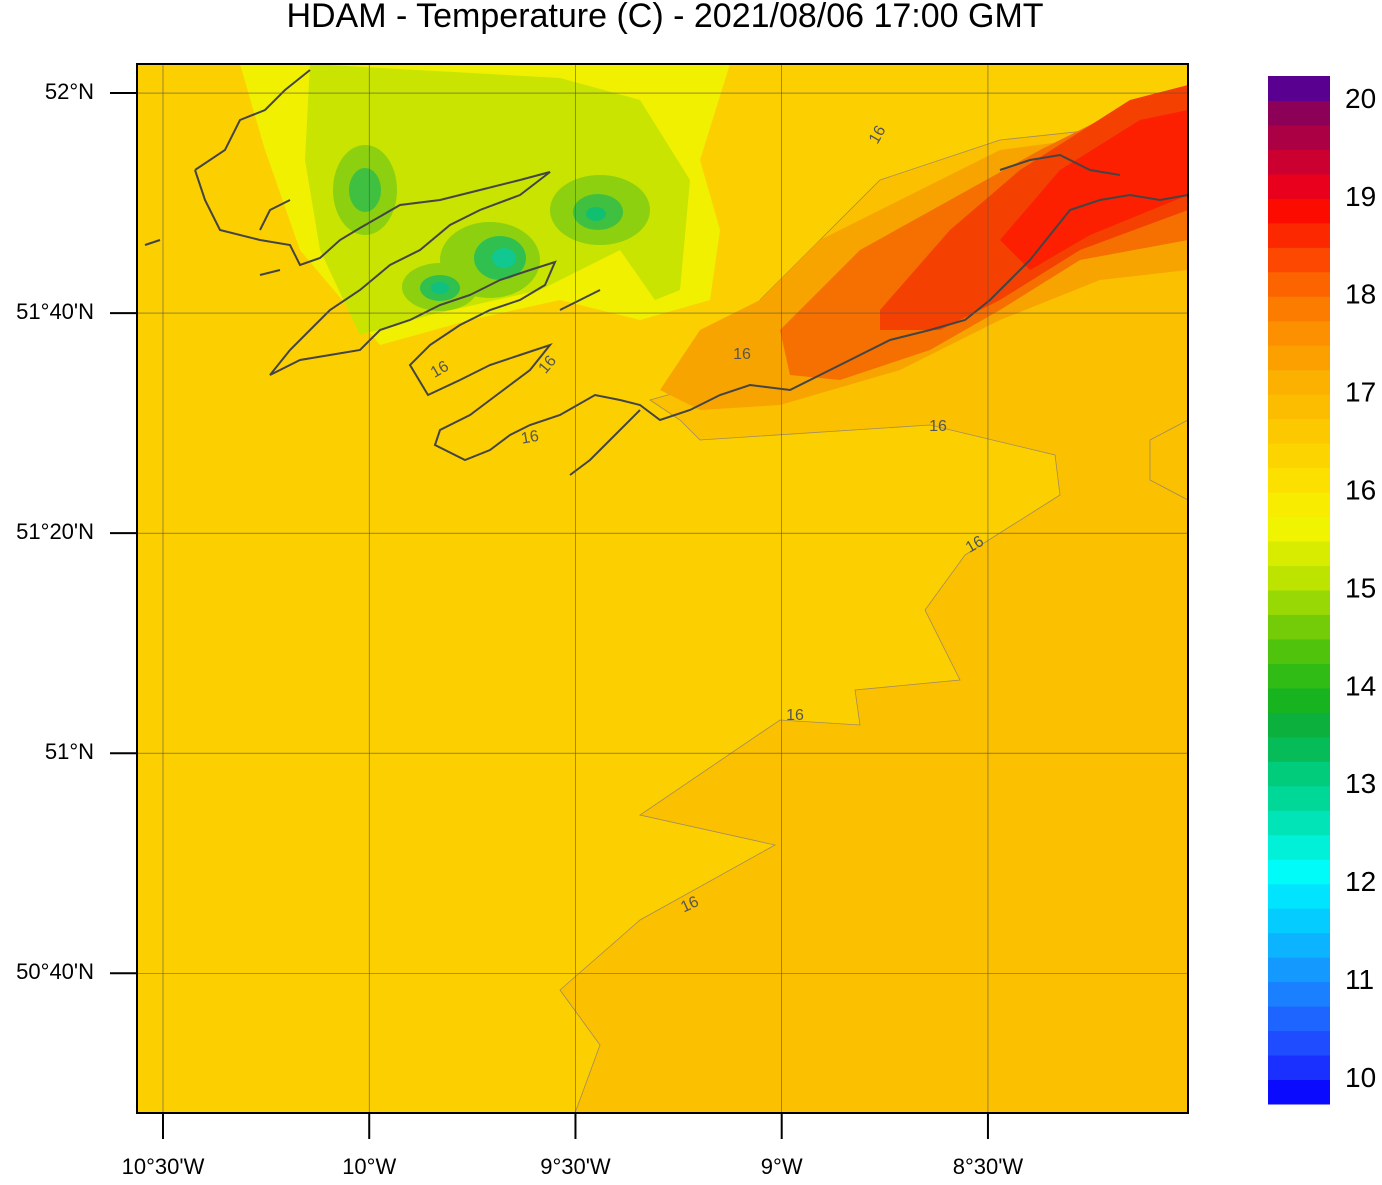 The width and height of the screenshot is (1382, 1185). Describe the element at coordinates (988, 1166) in the screenshot. I see `lon-tick-label: 8°30'W` at that location.